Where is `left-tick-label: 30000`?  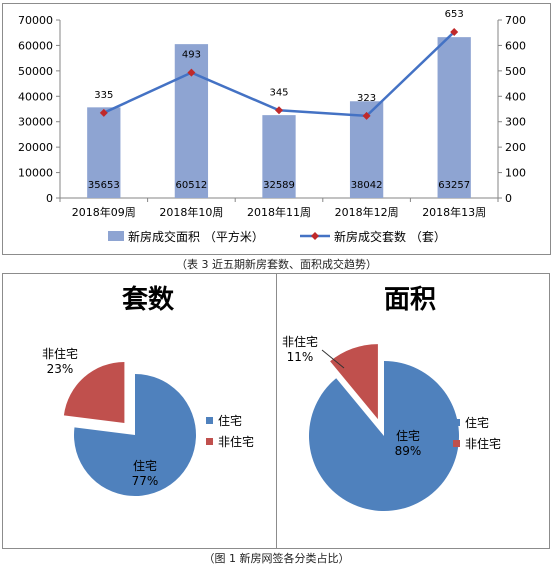
left-tick-label: 30000 is located at coordinates (35, 122).